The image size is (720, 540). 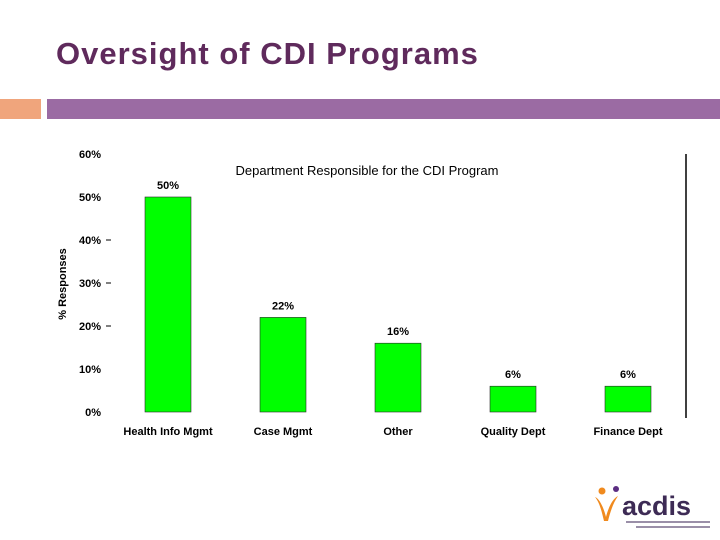 I want to click on accent-band-orange, so click(x=20, y=109).